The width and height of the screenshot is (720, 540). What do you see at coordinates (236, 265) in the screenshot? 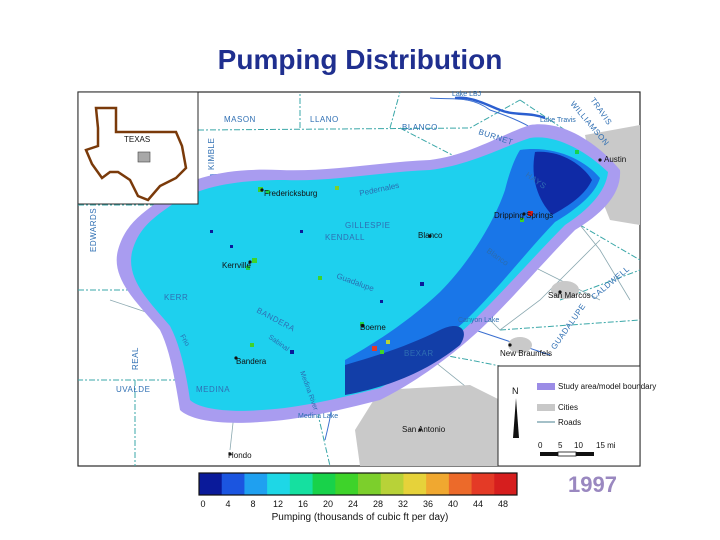
I see `town-label-kerrville: Kerrville` at bounding box center [236, 265].